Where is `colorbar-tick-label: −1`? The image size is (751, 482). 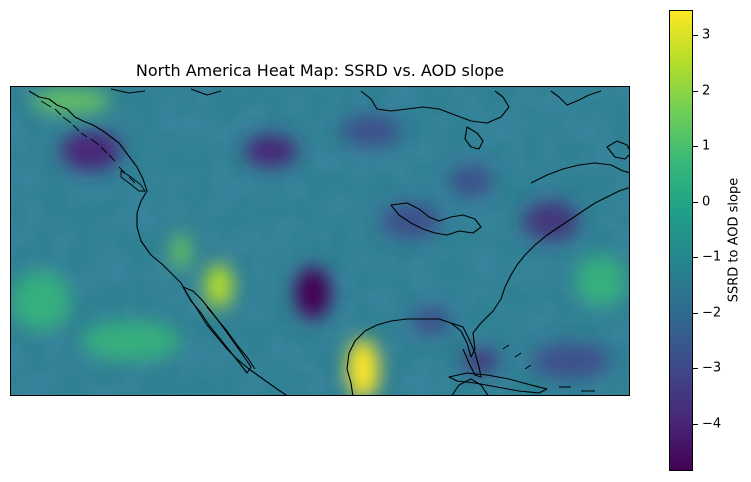
colorbar-tick-label: −1 is located at coordinates (712, 257).